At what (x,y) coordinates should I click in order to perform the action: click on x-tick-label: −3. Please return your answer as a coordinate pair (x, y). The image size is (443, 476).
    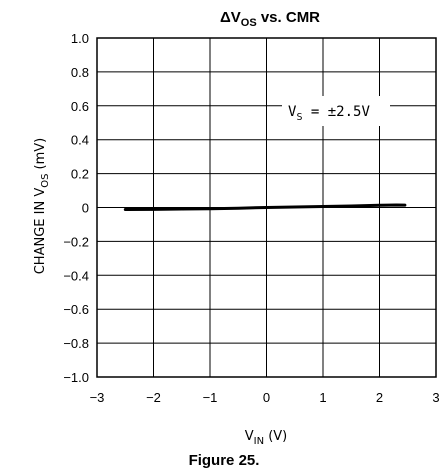
    Looking at the image, I should click on (97, 397).